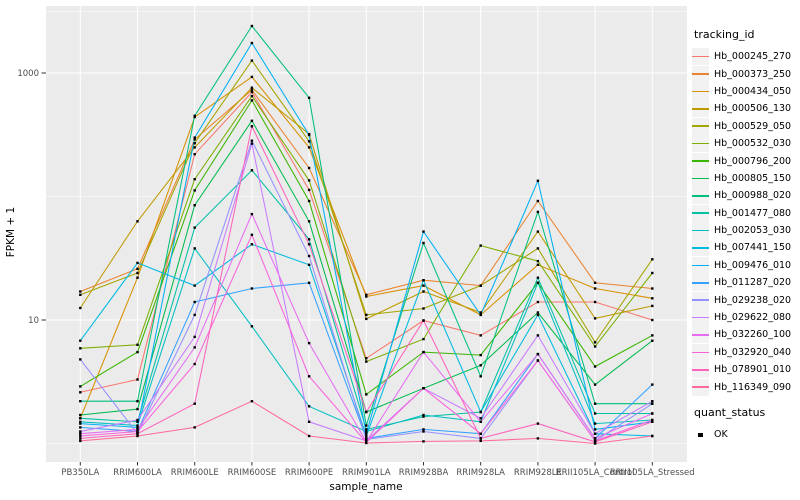  Describe the element at coordinates (753, 161) in the screenshot. I see `legend-entry-label: Hb_000796_200` at that location.